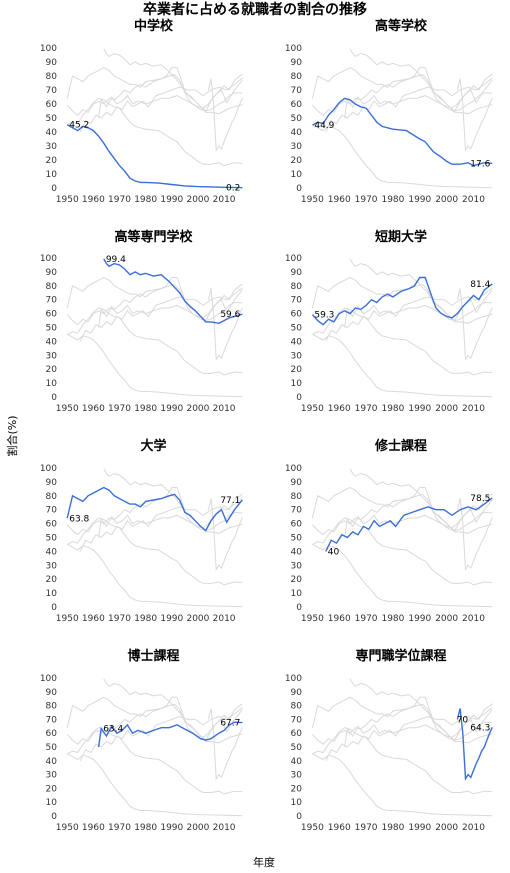 Image resolution: width=510 pixels, height=873 pixels. What do you see at coordinates (230, 724) in the screenshot?
I see `data-label: 67.7` at bounding box center [230, 724].